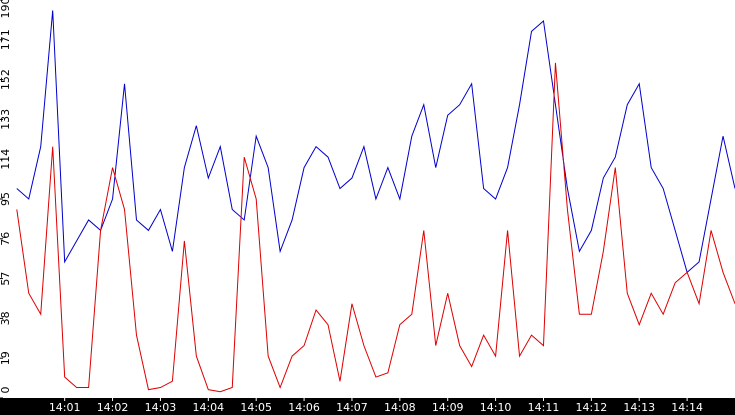  What do you see at coordinates (6, 279) in the screenshot?
I see `y-tick-label: 57` at bounding box center [6, 279].